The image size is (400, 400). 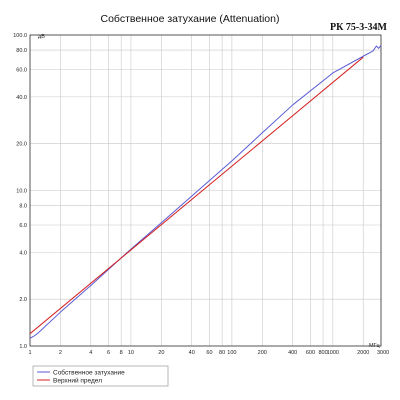 I want to click on x-tick-label: 10, so click(x=131, y=353).